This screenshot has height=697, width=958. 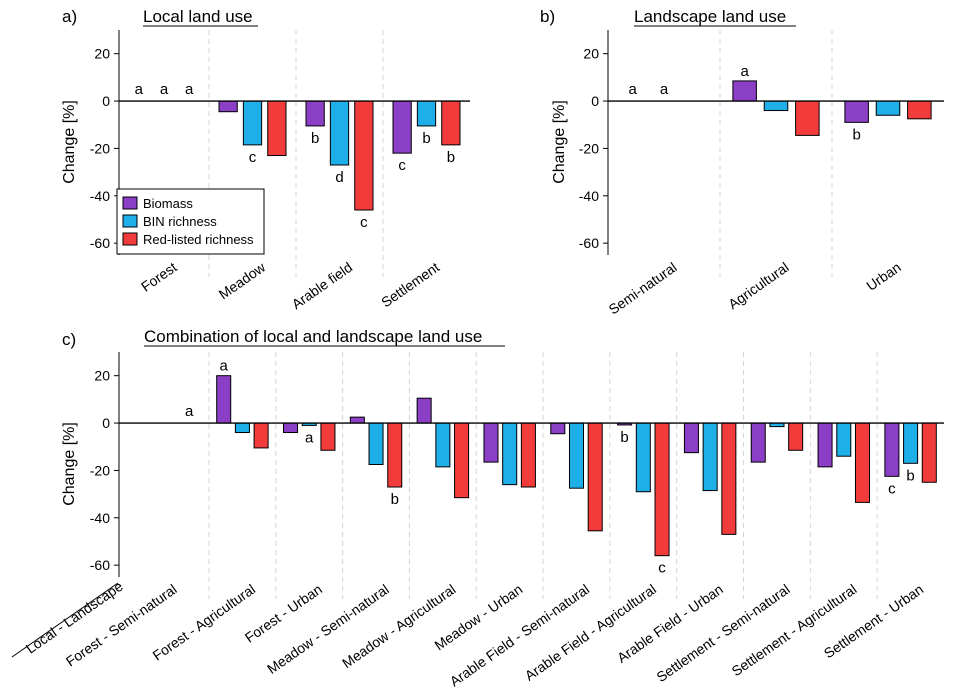 I want to click on panel-a-xtick-label: Settlement, so click(x=410, y=285).